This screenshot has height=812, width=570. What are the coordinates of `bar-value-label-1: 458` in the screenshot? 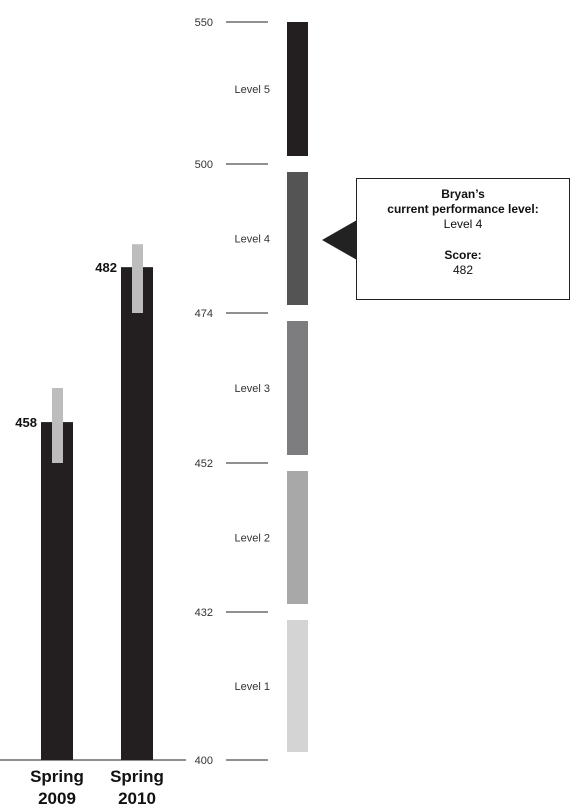 It's located at (26, 422).